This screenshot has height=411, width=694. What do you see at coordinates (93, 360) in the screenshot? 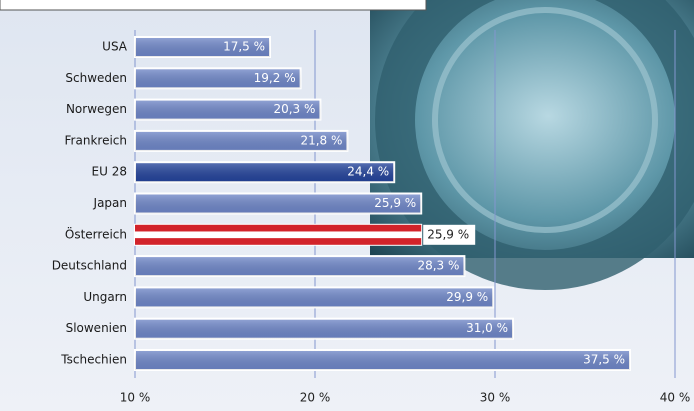
I see `category-label: Tschechien` at bounding box center [93, 360].